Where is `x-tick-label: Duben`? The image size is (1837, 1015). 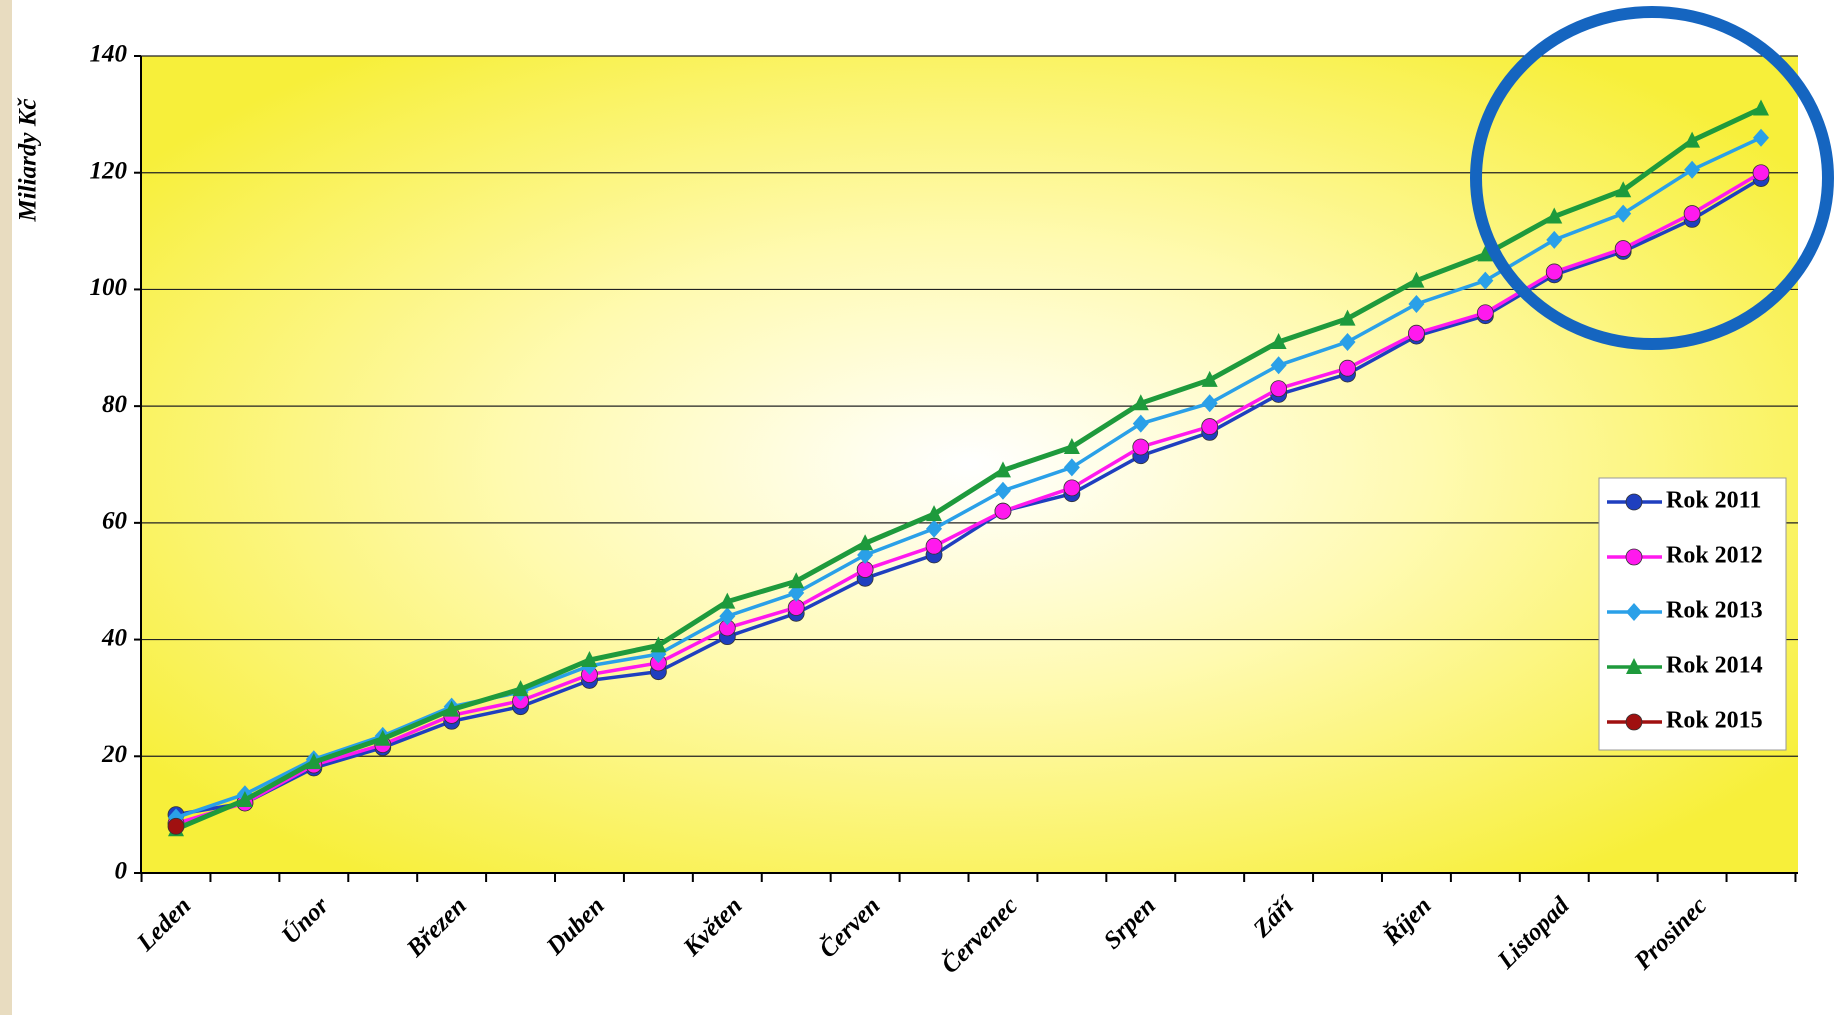 x-tick-label: Duben is located at coordinates (575, 926).